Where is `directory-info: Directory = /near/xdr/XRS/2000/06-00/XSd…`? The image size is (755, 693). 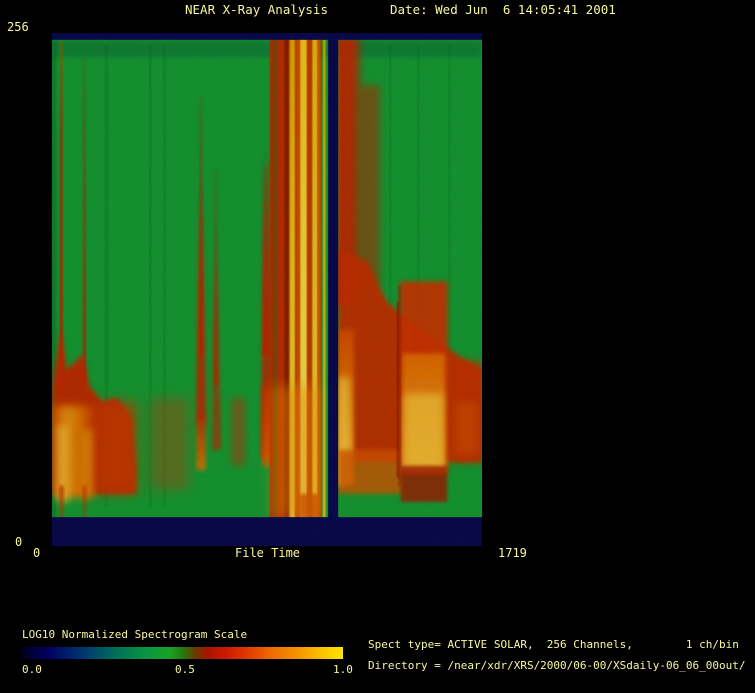
directory-info: Directory = /near/xdr/XRS/2000/06-00/XSd… is located at coordinates (557, 665).